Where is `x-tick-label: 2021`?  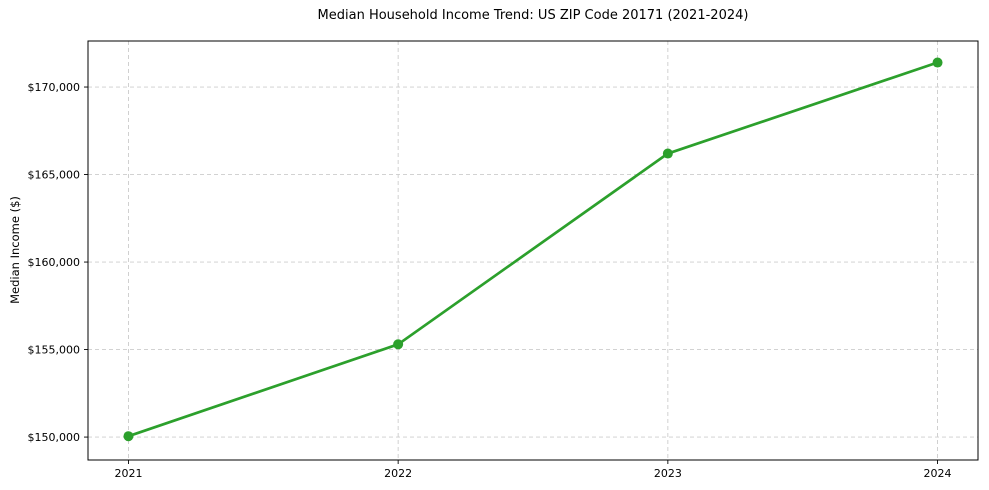
x-tick-label: 2021 is located at coordinates (128, 473).